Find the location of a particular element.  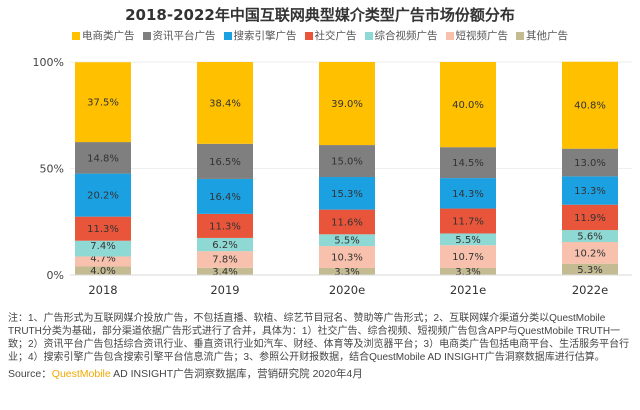

legend-item: 资讯平台广告 is located at coordinates (179, 35).